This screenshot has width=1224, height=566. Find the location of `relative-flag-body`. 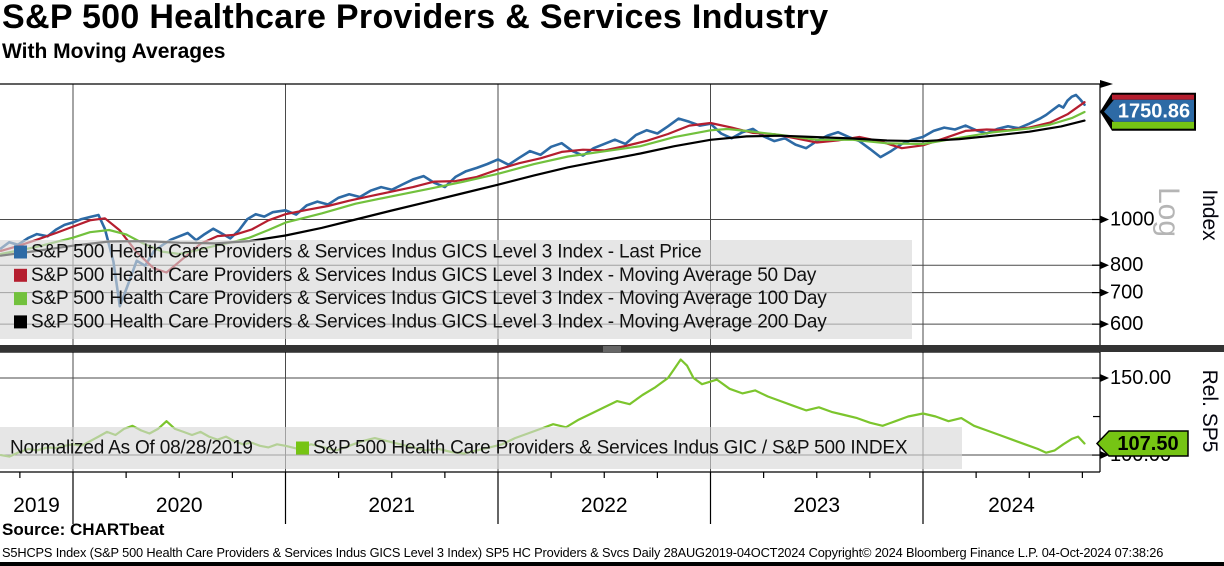

relative-flag-body is located at coordinates (1142, 443).